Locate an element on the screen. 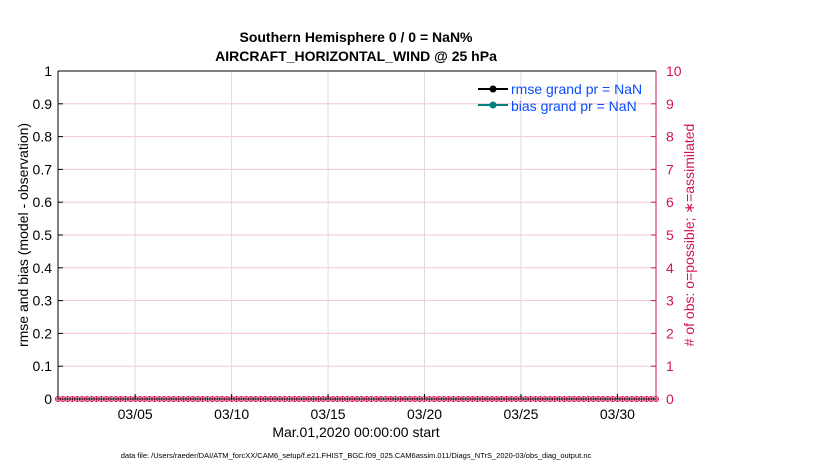 The image size is (830, 475). y-right-tick-label: 2 is located at coordinates (670, 333).